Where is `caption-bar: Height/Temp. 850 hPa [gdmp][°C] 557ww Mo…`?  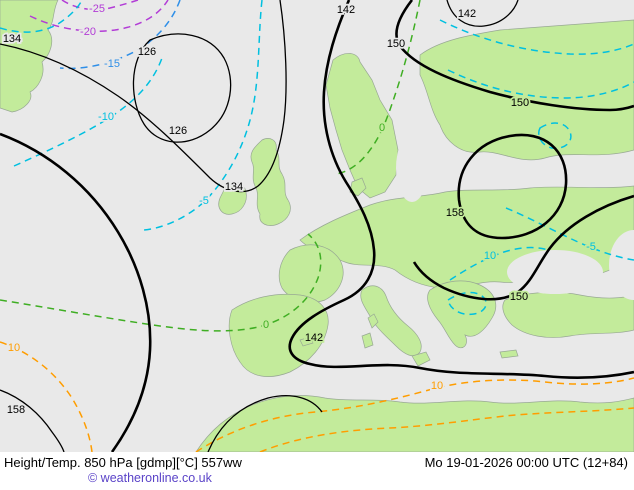 caption-bar: Height/Temp. 850 hPa [gdmp][°C] 557ww Mo… is located at coordinates (317, 471).